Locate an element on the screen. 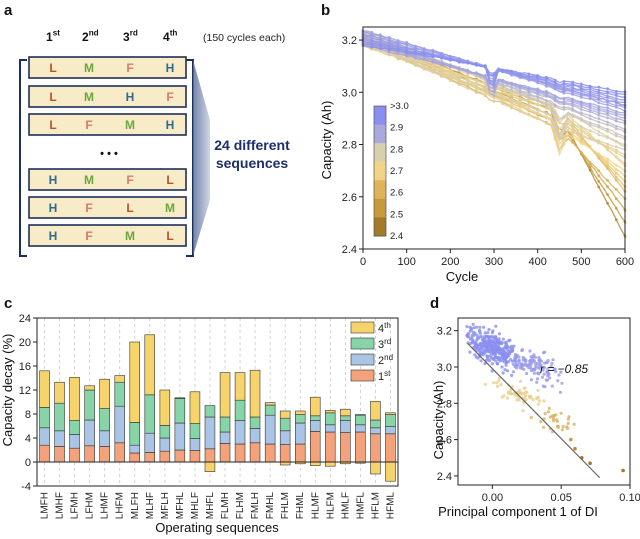 Image resolution: width=640 pixels, height=539 pixels. chart-d-plot-area: r = −0.85 0.00 0.05 0.10 2.4 2.6 2.8 3.0 3.2 is located at coordinates (538, 410).